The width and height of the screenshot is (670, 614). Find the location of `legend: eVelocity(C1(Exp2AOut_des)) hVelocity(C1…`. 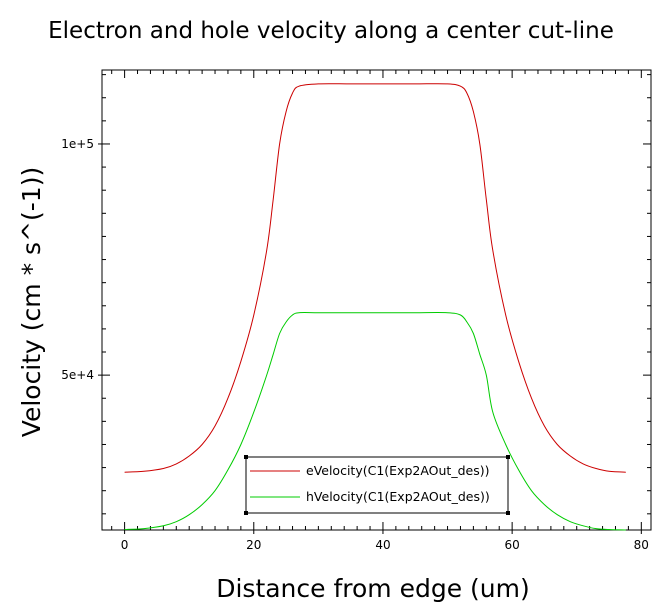

legend: eVelocity(C1(Exp2AOut_des)) hVelocity(C1… is located at coordinates (377, 485).